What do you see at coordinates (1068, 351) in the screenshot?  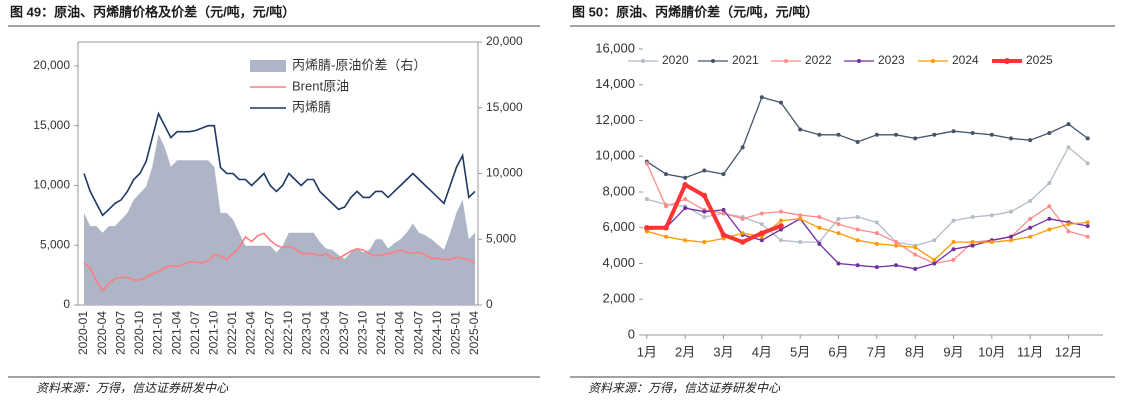 I see `x-tick-label: 12月` at bounding box center [1068, 351].